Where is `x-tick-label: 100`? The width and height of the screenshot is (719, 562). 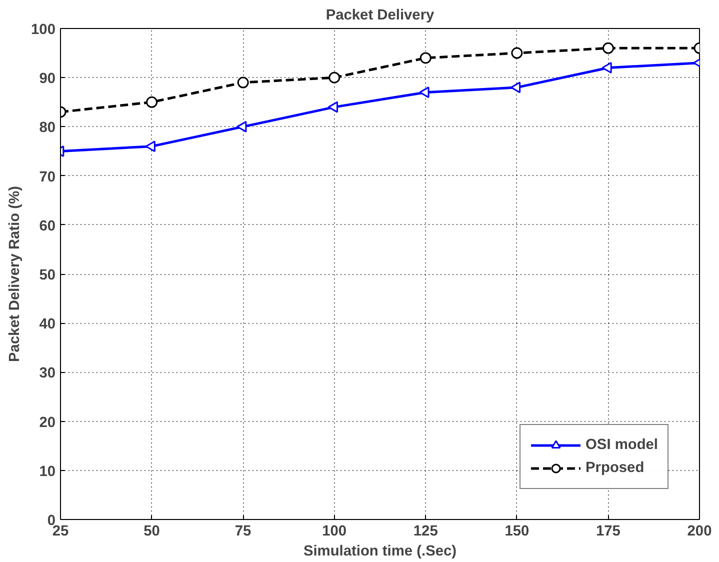 x-tick-label: 100 is located at coordinates (334, 532).